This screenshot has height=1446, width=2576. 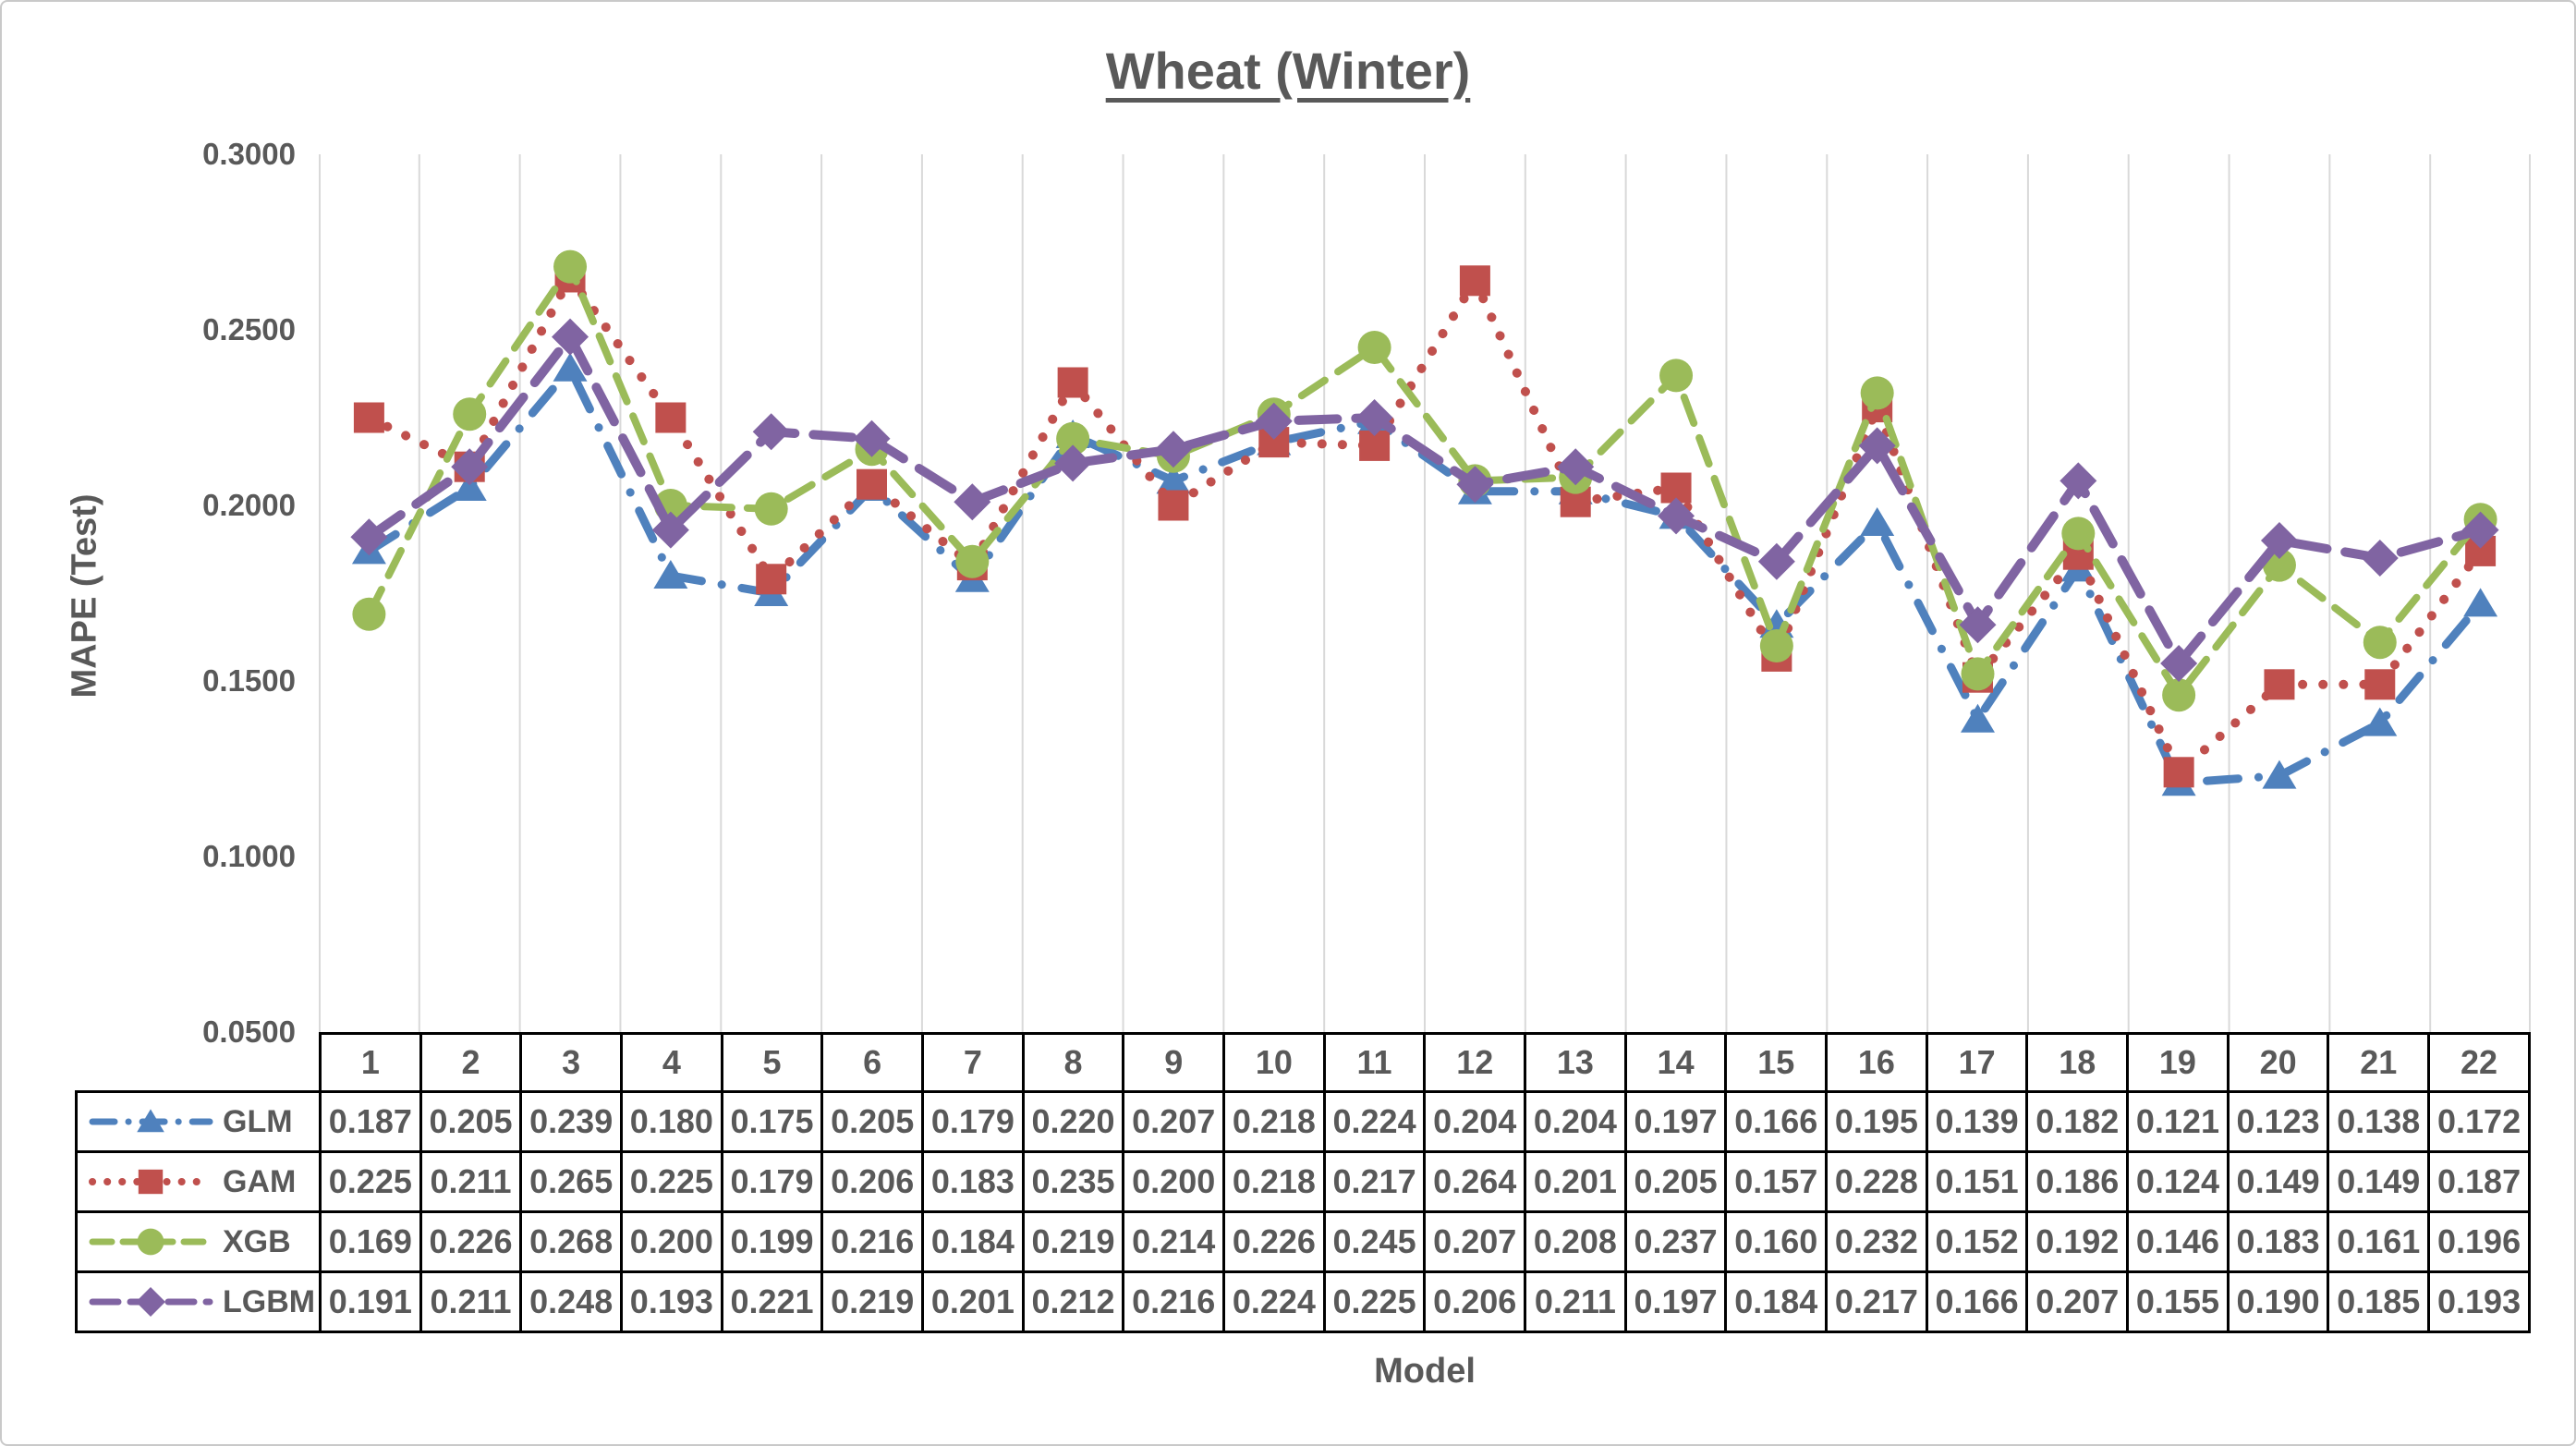 What do you see at coordinates (2278, 1121) in the screenshot?
I see `value-cell: 0.123` at bounding box center [2278, 1121].